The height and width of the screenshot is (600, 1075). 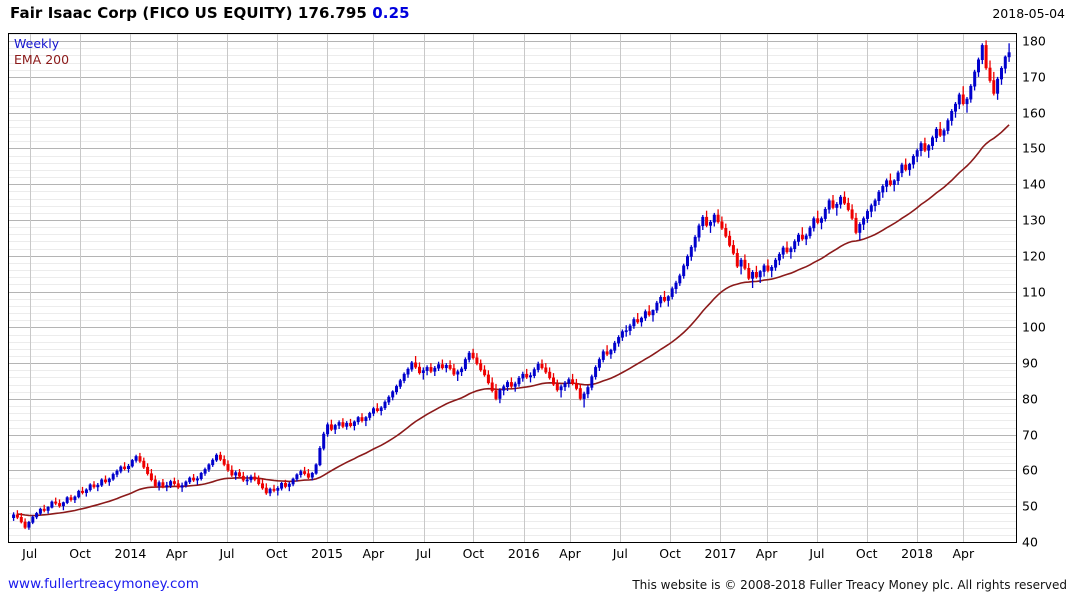 What do you see at coordinates (332, 13) in the screenshot?
I see `last-price: 176.795` at bounding box center [332, 13].